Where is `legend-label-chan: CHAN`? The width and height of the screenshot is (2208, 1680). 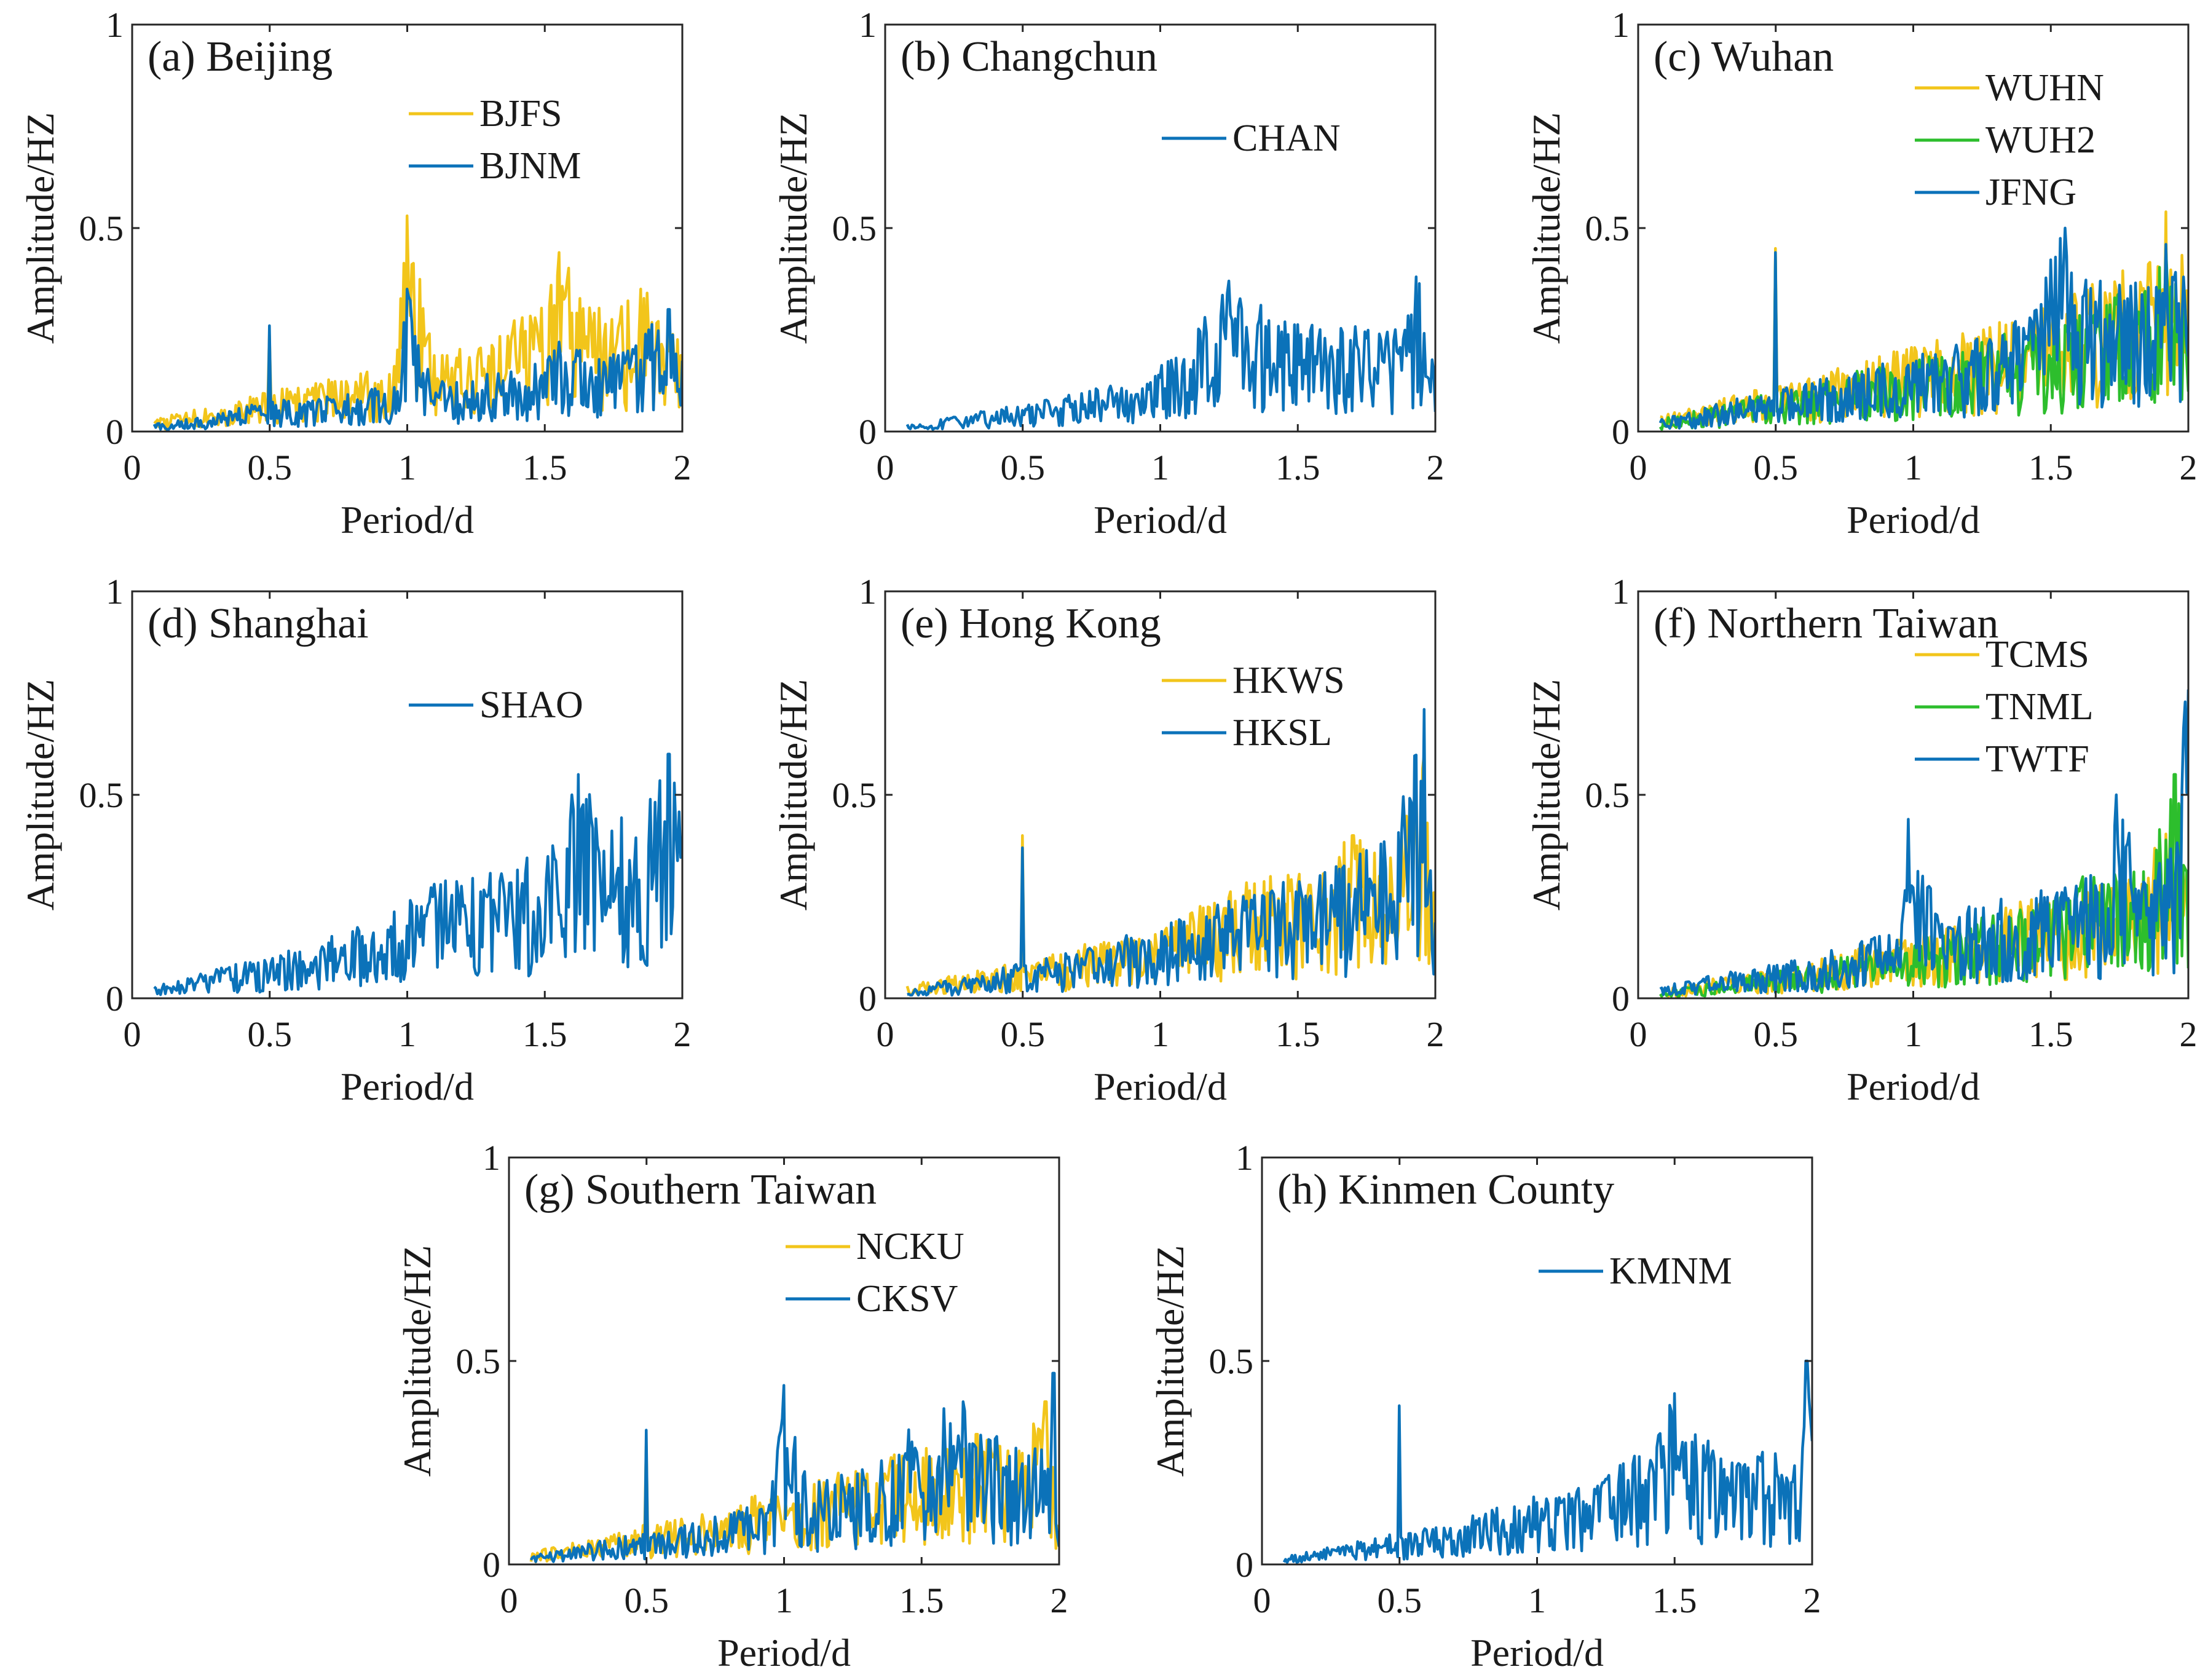
legend-label-chan: CHAN is located at coordinates (1286, 138).